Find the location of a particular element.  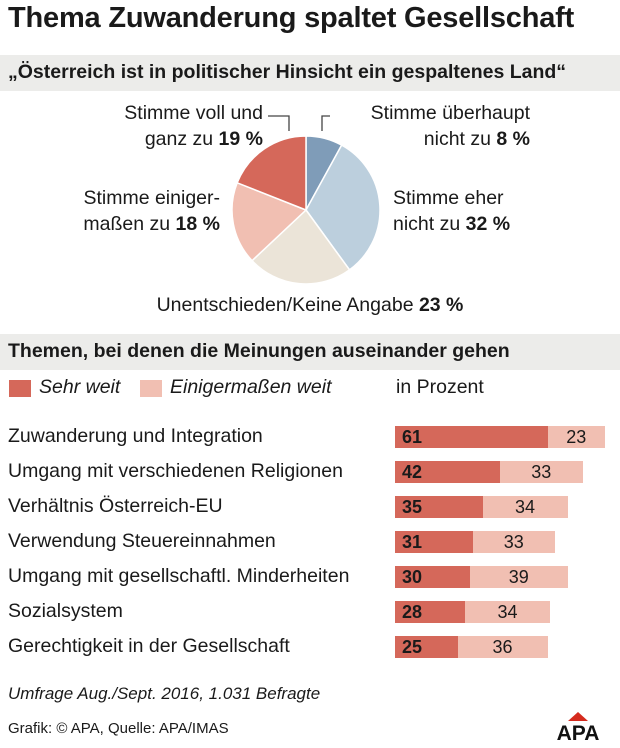

leader-line-voll is located at coordinates (279, 123).